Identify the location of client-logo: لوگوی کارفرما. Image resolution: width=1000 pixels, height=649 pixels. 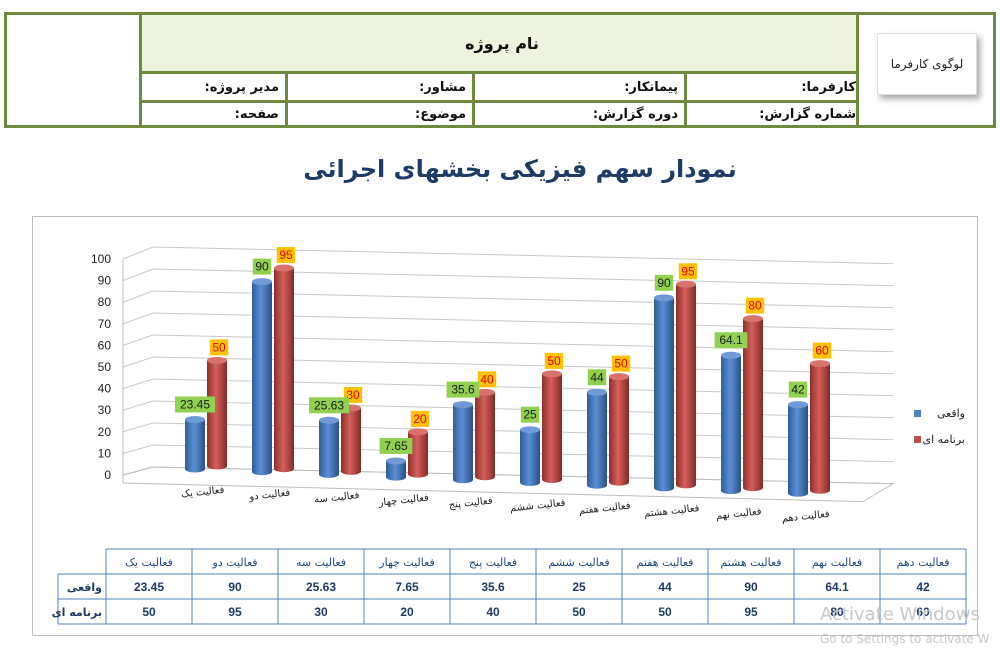
(927, 64).